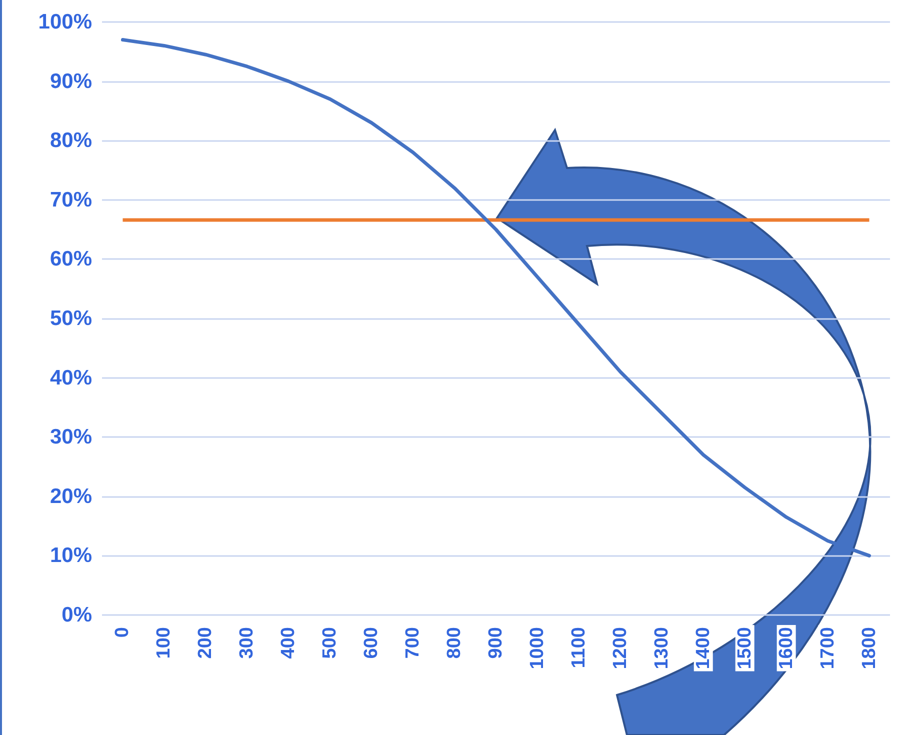 The height and width of the screenshot is (735, 920). What do you see at coordinates (620, 648) in the screenshot?
I see `x-tick-label: 1200` at bounding box center [620, 648].